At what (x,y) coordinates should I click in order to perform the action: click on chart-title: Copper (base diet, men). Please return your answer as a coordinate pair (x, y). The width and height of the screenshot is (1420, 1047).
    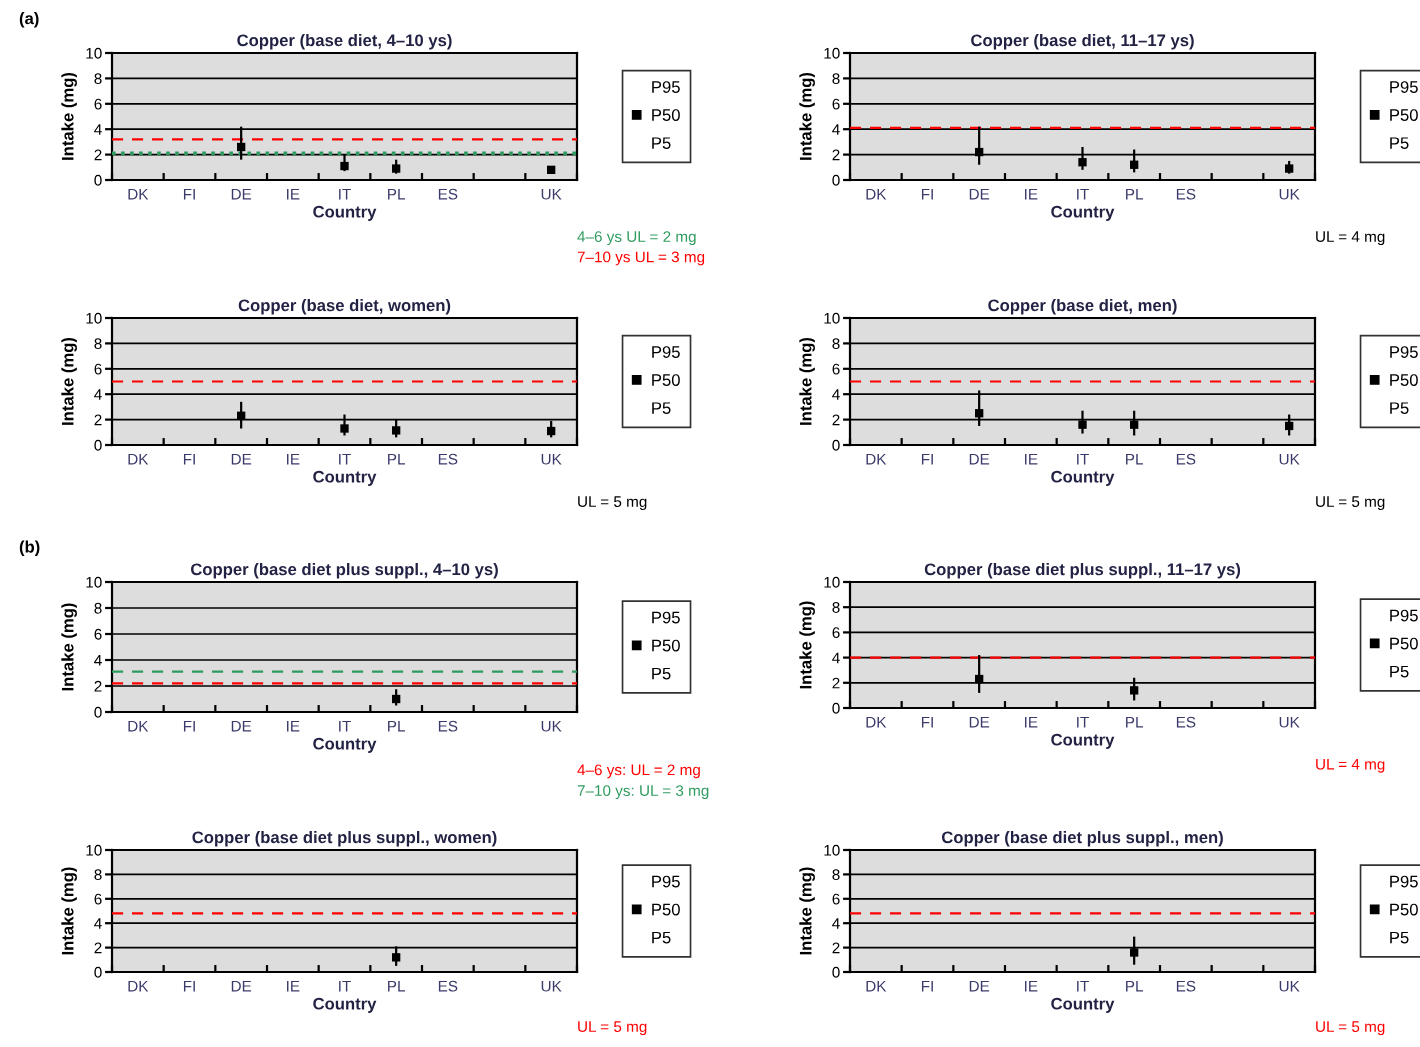
    Looking at the image, I should click on (1082, 306).